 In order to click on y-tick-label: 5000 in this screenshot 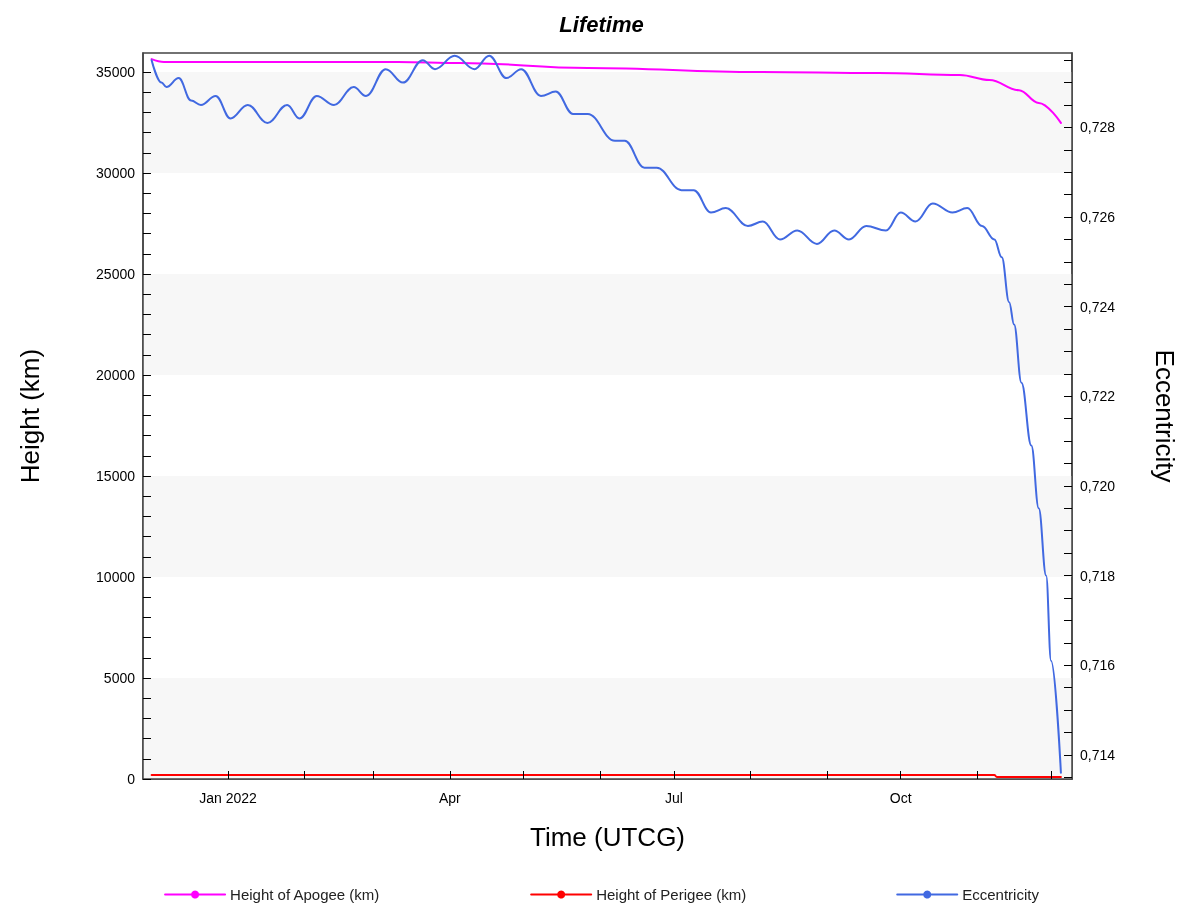, I will do `click(119, 678)`.